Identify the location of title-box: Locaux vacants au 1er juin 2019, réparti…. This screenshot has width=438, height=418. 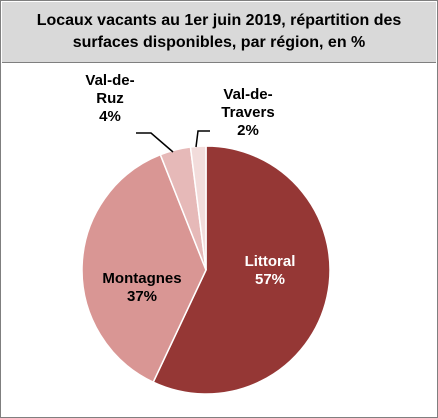
(219, 32).